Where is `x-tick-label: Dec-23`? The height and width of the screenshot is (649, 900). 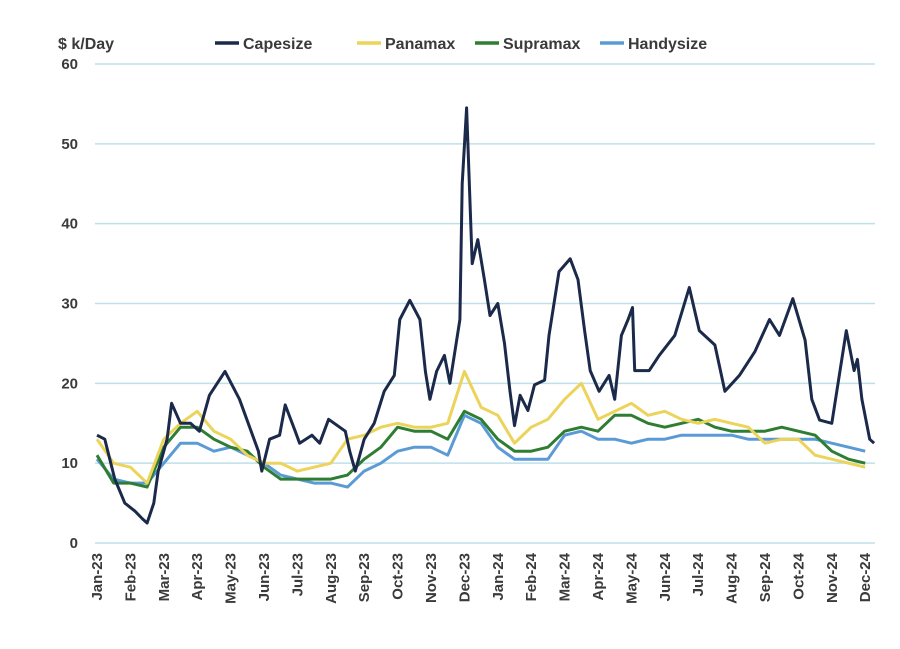
x-tick-label: Dec-23 is located at coordinates (464, 577).